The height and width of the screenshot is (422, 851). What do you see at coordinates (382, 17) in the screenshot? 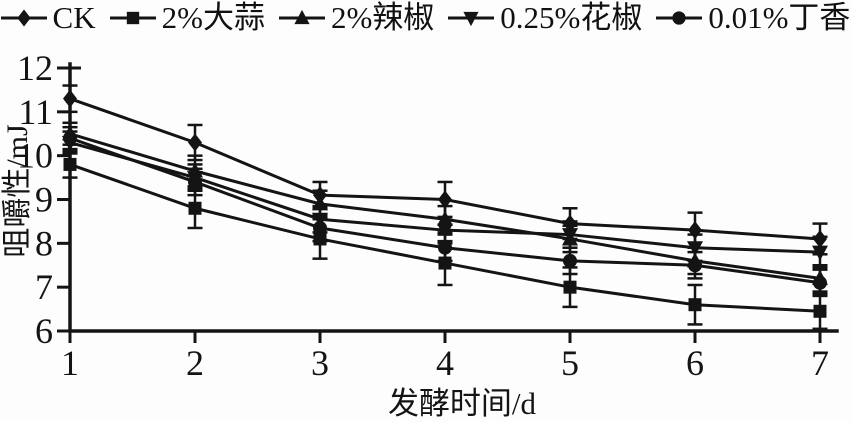
I see `legend-label: 2%辣椒` at bounding box center [382, 17].